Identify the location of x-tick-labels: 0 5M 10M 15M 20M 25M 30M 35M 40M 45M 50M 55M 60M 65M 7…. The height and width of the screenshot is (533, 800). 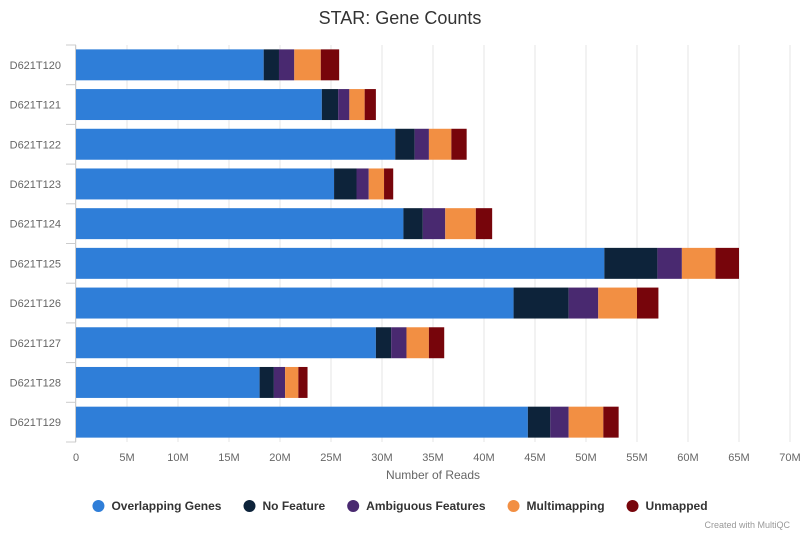
(436, 458).